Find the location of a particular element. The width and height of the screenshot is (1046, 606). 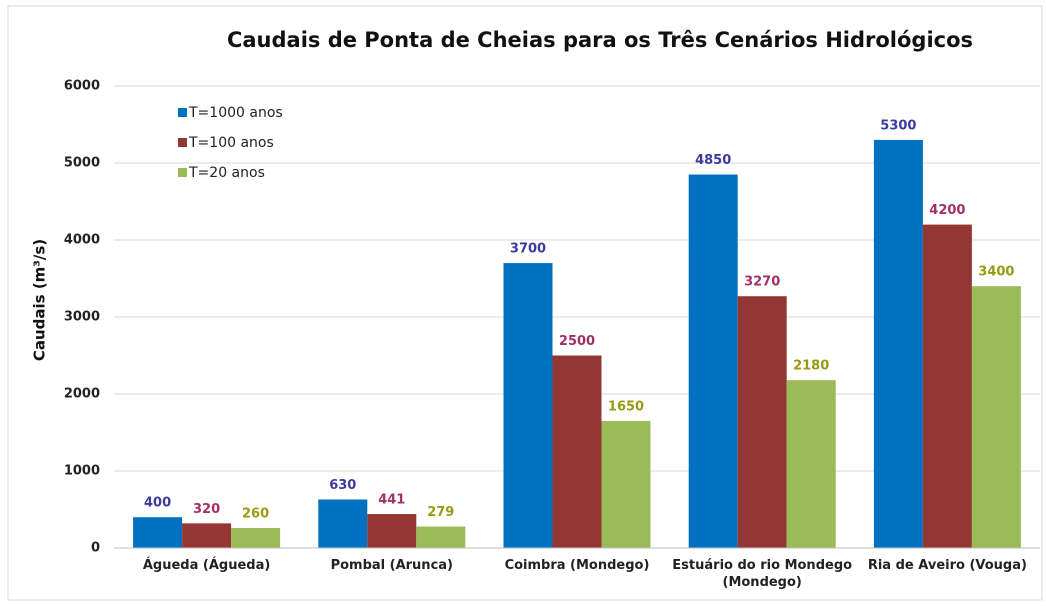

y-axis-label: Caudais (m³/s) is located at coordinates (40, 300).